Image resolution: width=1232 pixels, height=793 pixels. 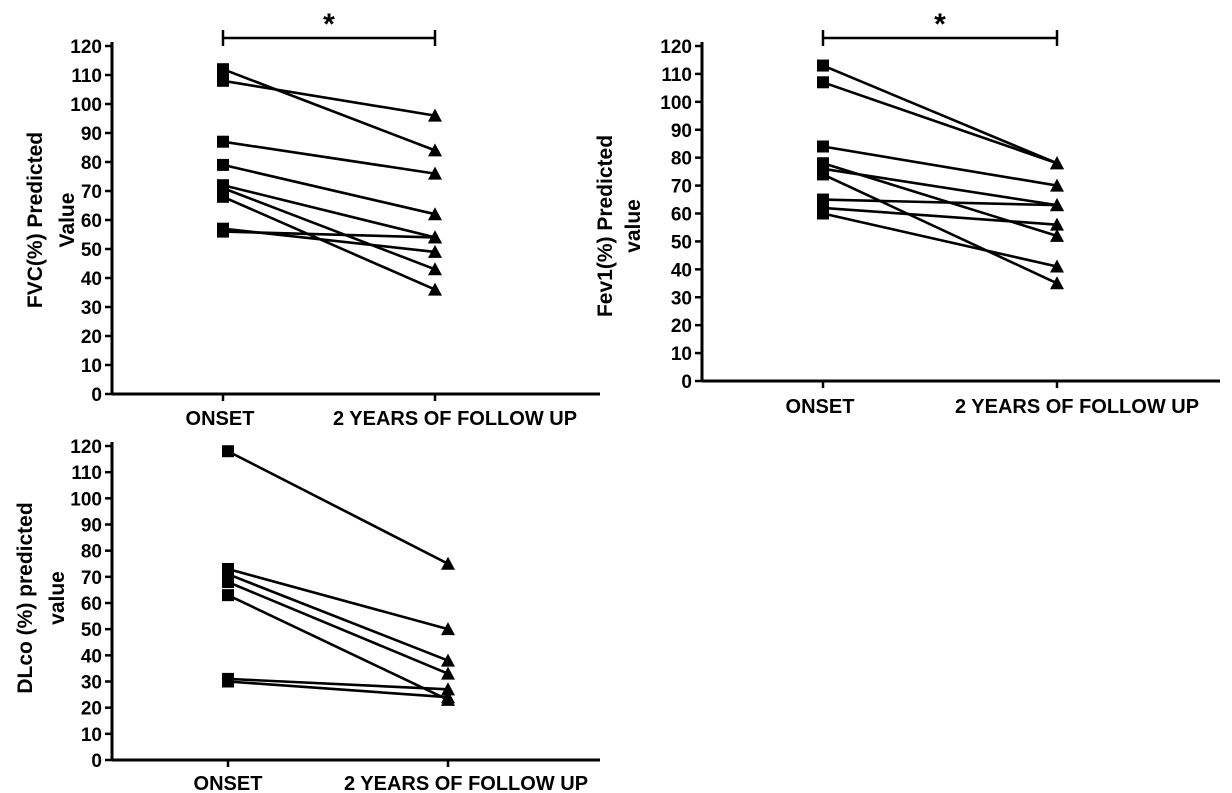 What do you see at coordinates (605, 226) in the screenshot?
I see `y-axis-label: Fev1(%) Predicted` at bounding box center [605, 226].